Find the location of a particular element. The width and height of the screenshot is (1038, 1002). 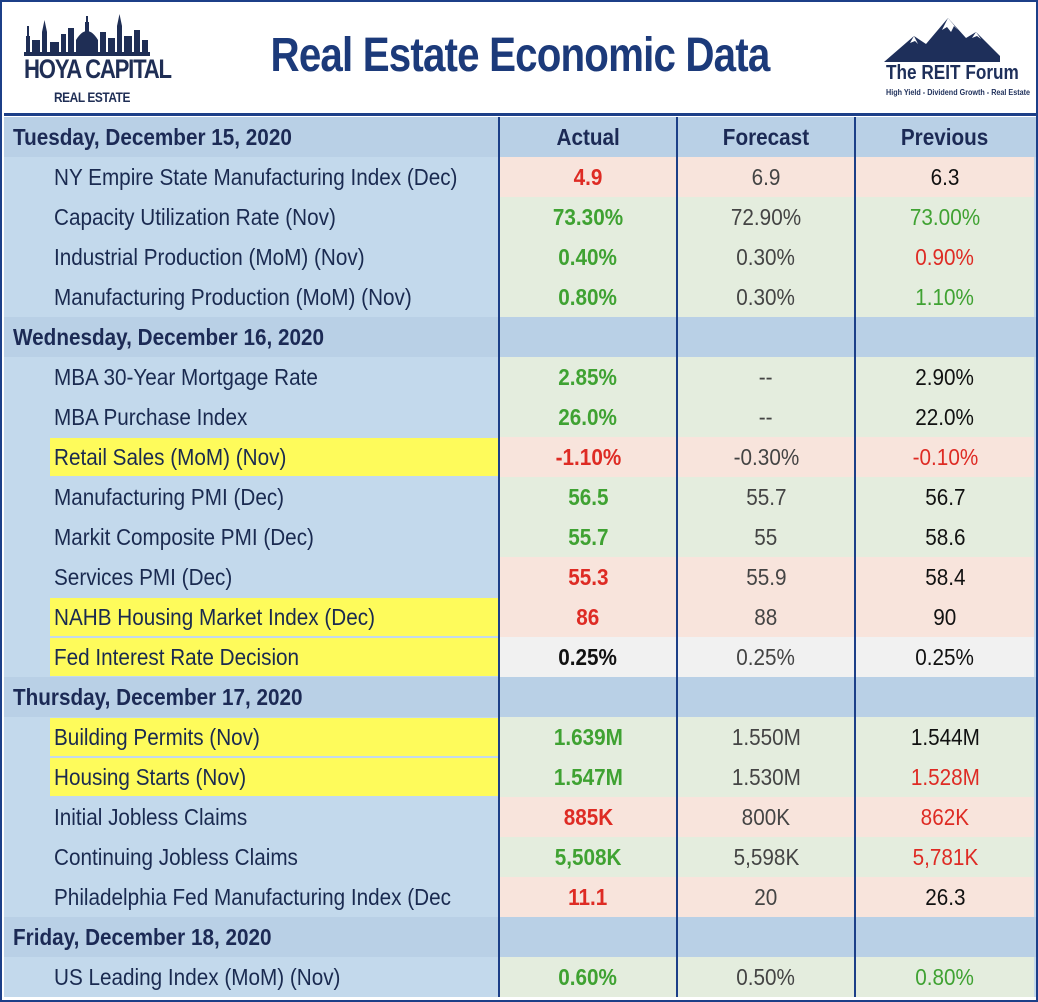

actual-value: 4.9 is located at coordinates (588, 177).